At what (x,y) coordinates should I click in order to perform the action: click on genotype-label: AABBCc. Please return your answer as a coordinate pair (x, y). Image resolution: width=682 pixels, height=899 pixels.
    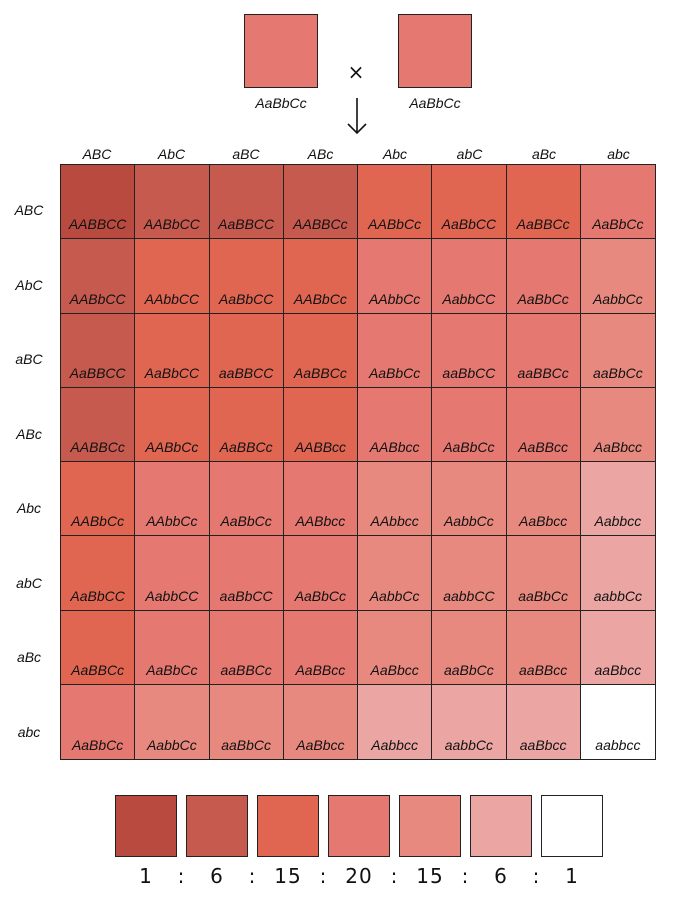
    Looking at the image, I should click on (320, 224).